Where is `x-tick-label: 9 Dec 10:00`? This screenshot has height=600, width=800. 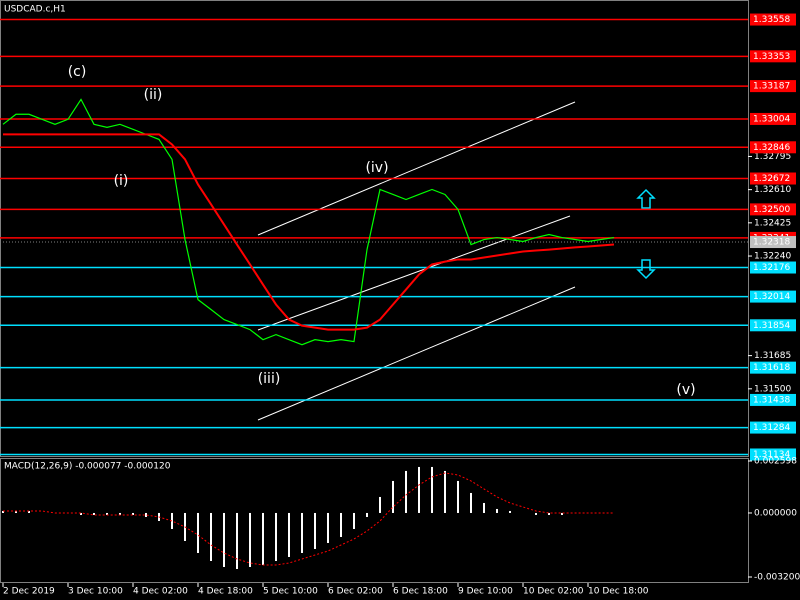 x-tick-label: 9 Dec 10:00 is located at coordinates (485, 592).